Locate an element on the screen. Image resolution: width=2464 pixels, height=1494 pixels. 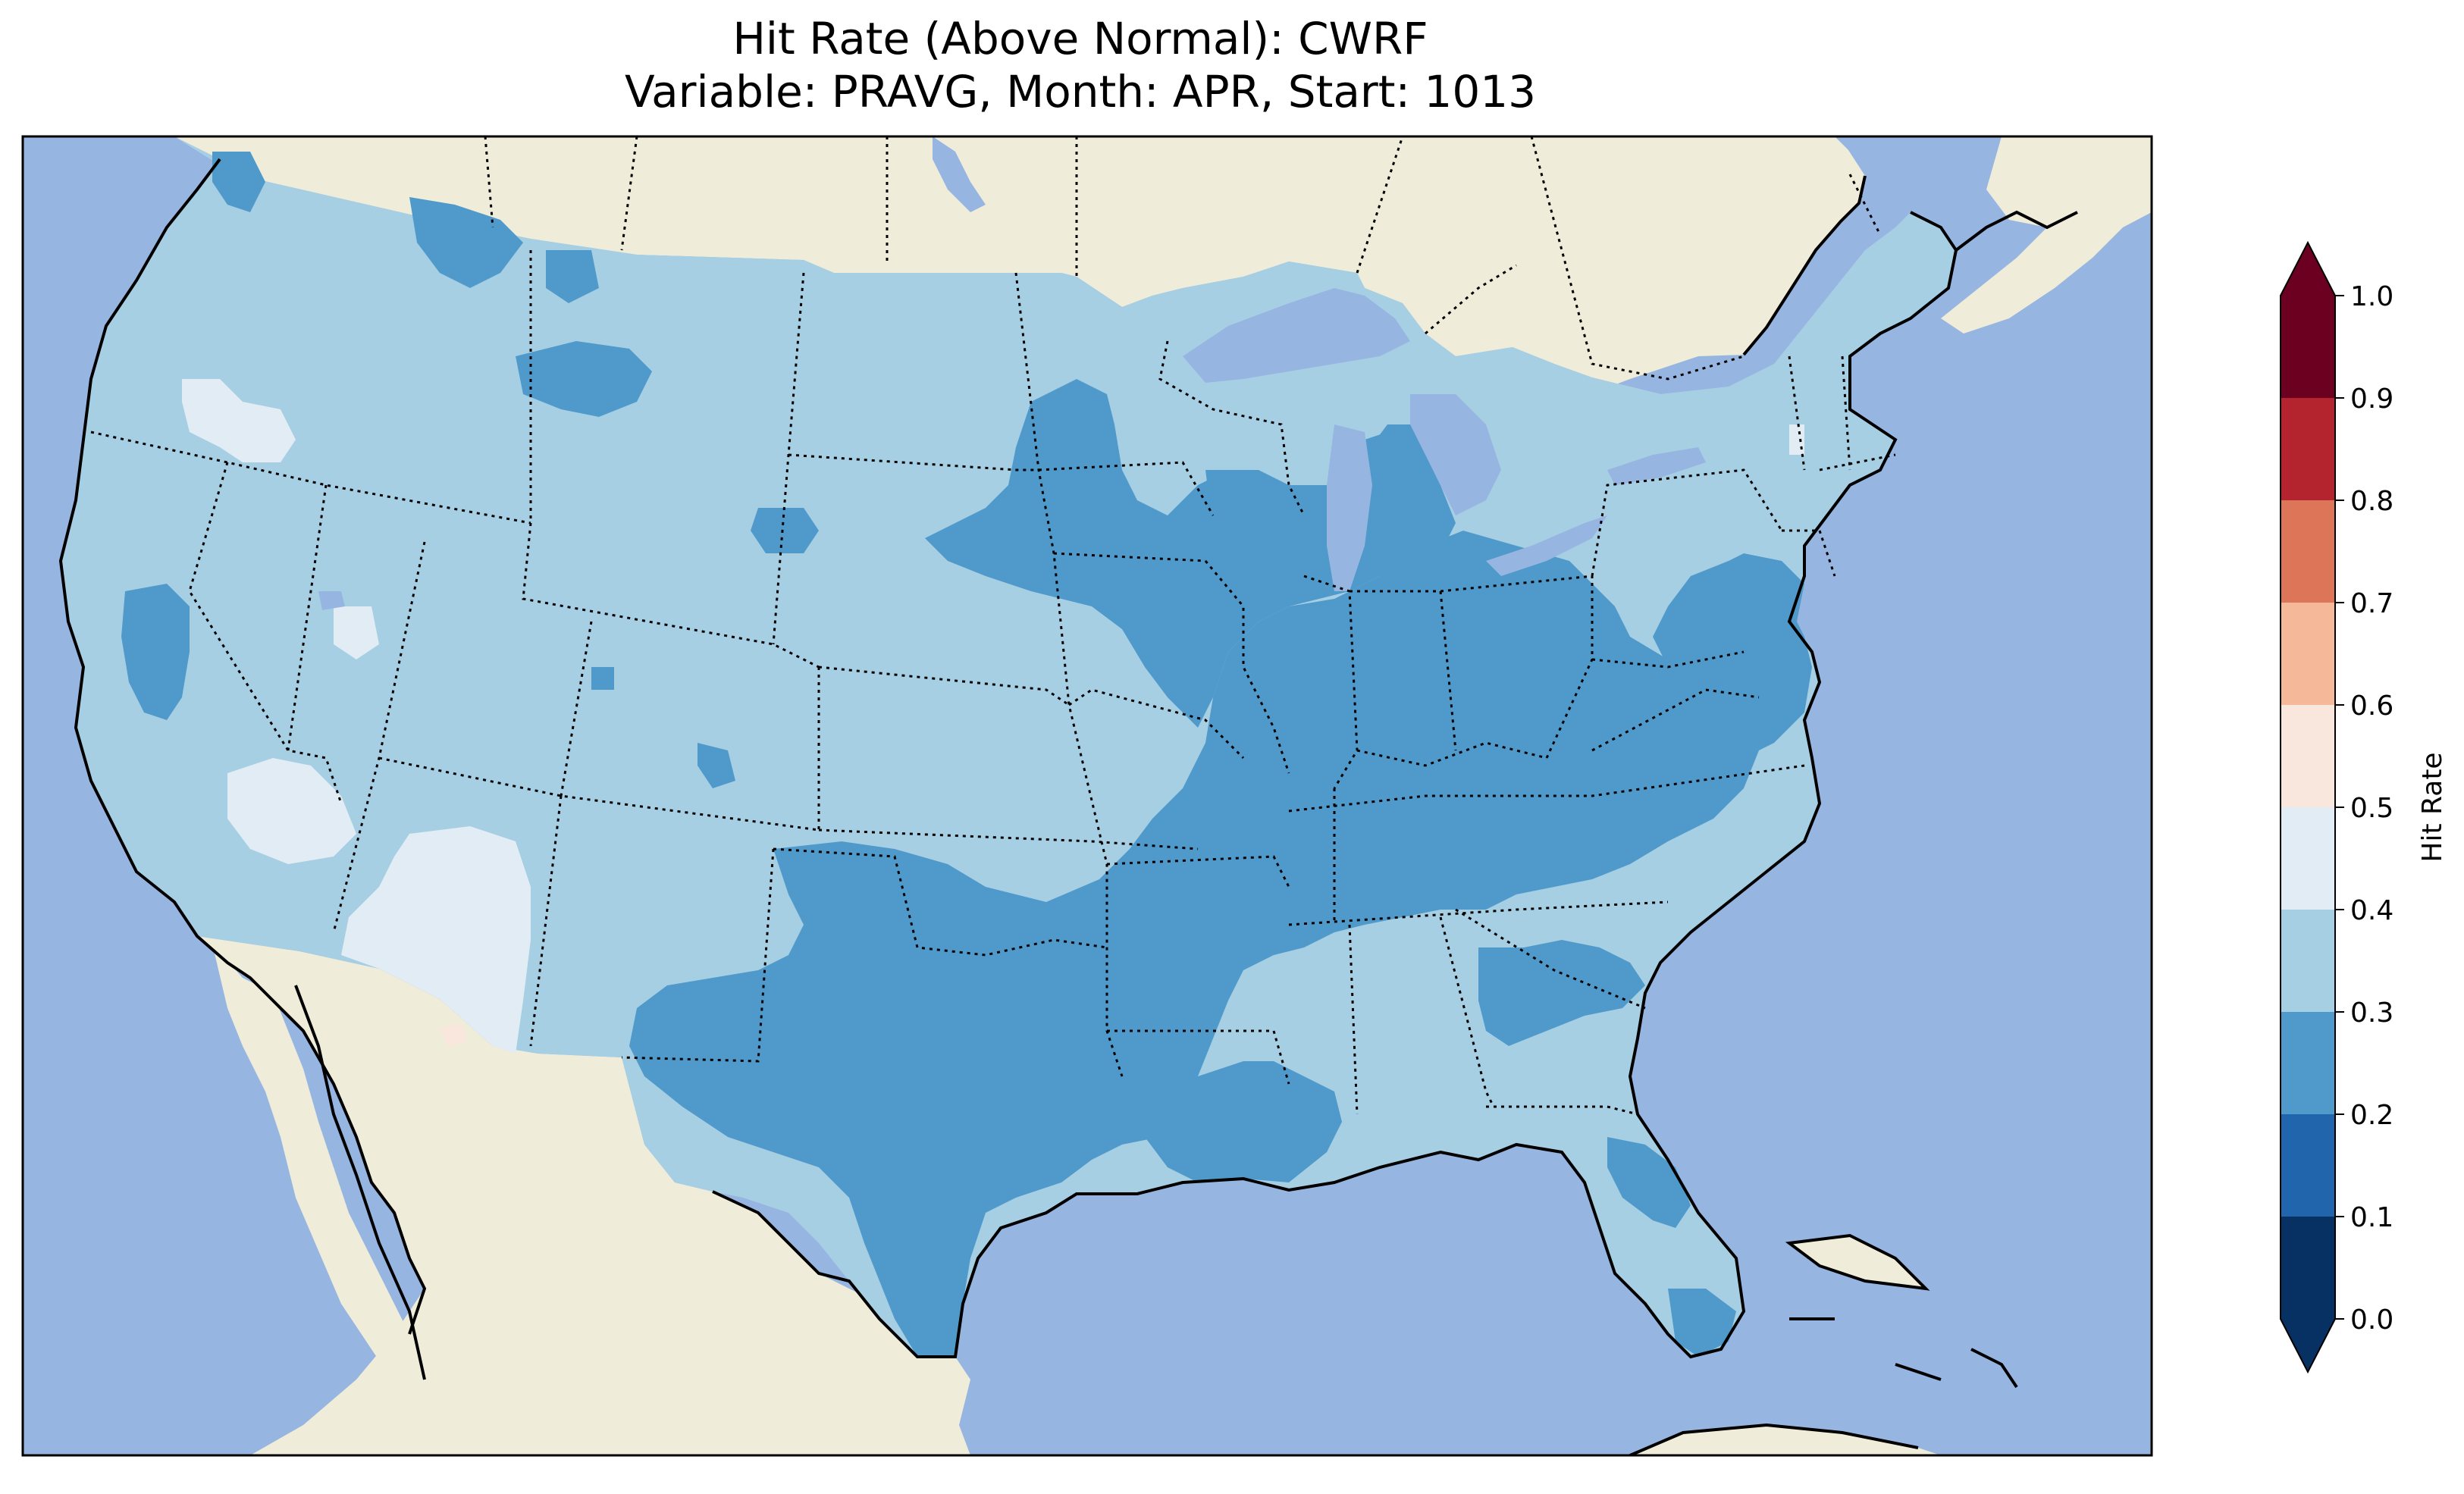
region-colorado is located at coordinates (602, 678).